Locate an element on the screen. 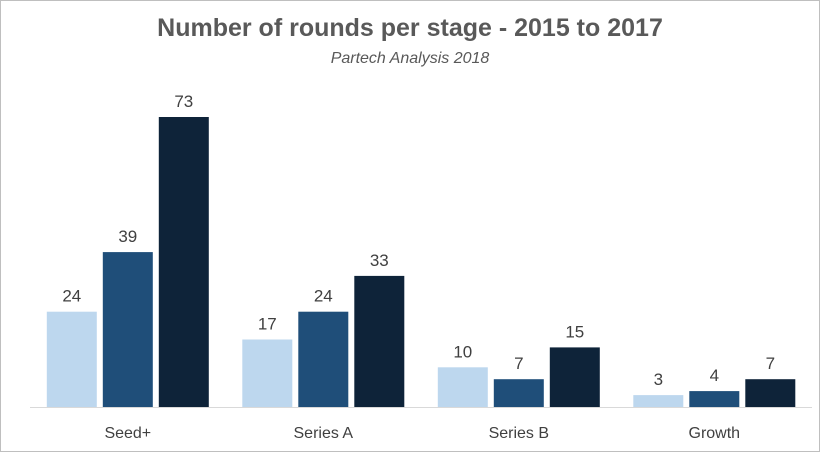 This screenshot has width=820, height=452. data-label: 10 is located at coordinates (462, 351).